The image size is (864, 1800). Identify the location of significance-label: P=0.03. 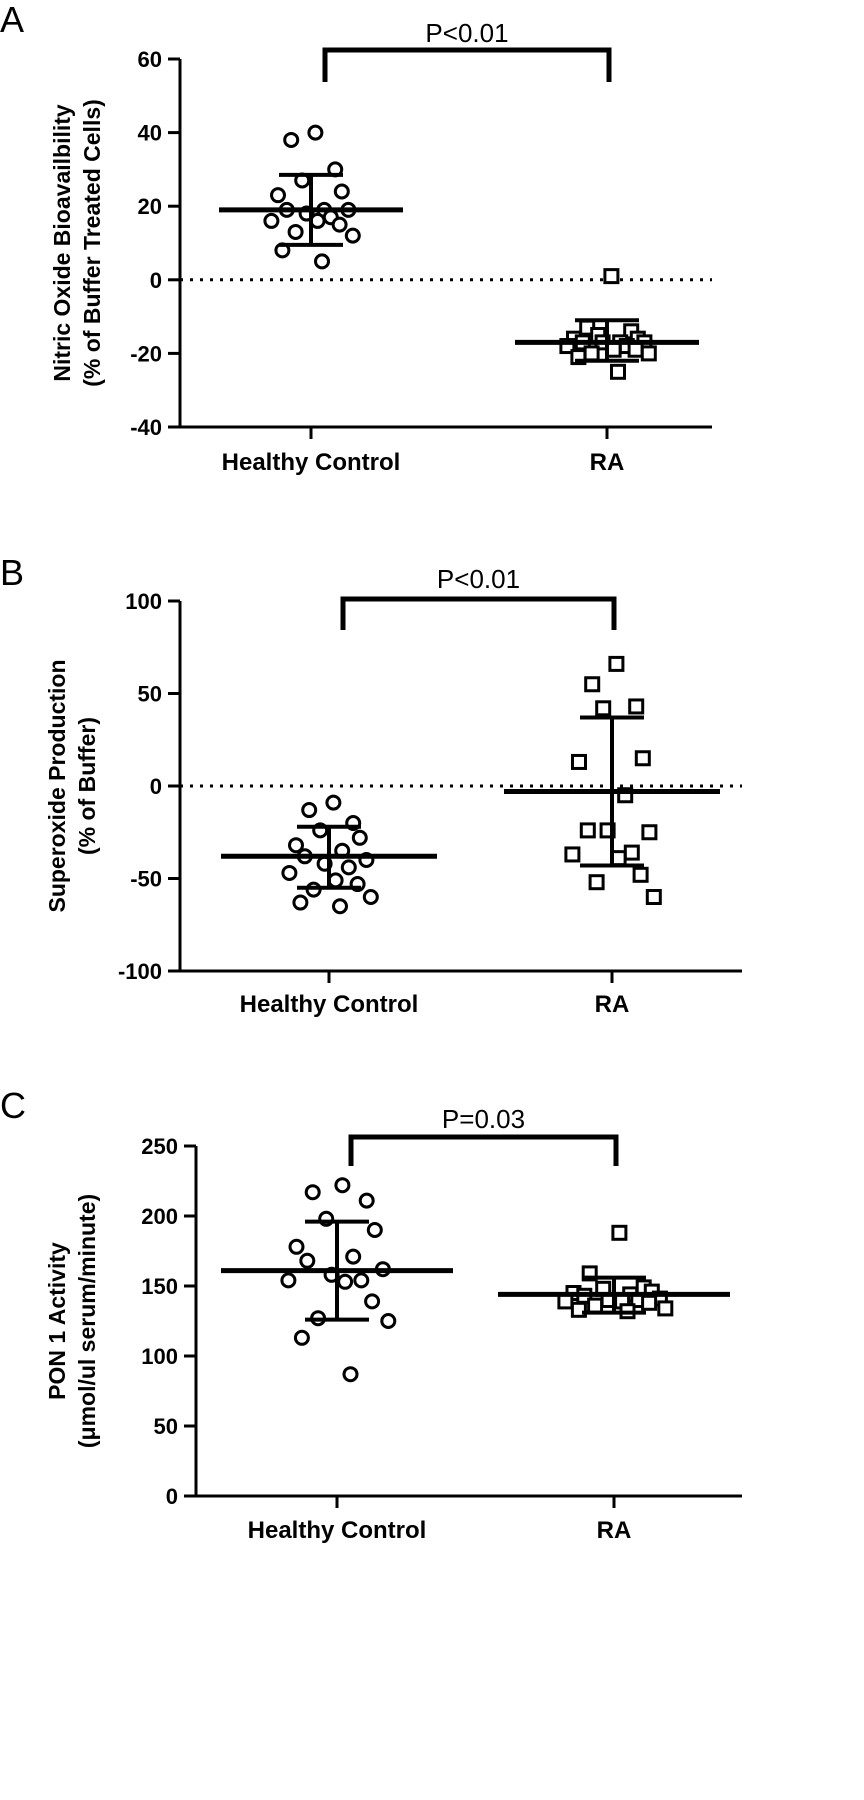
(483, 1119).